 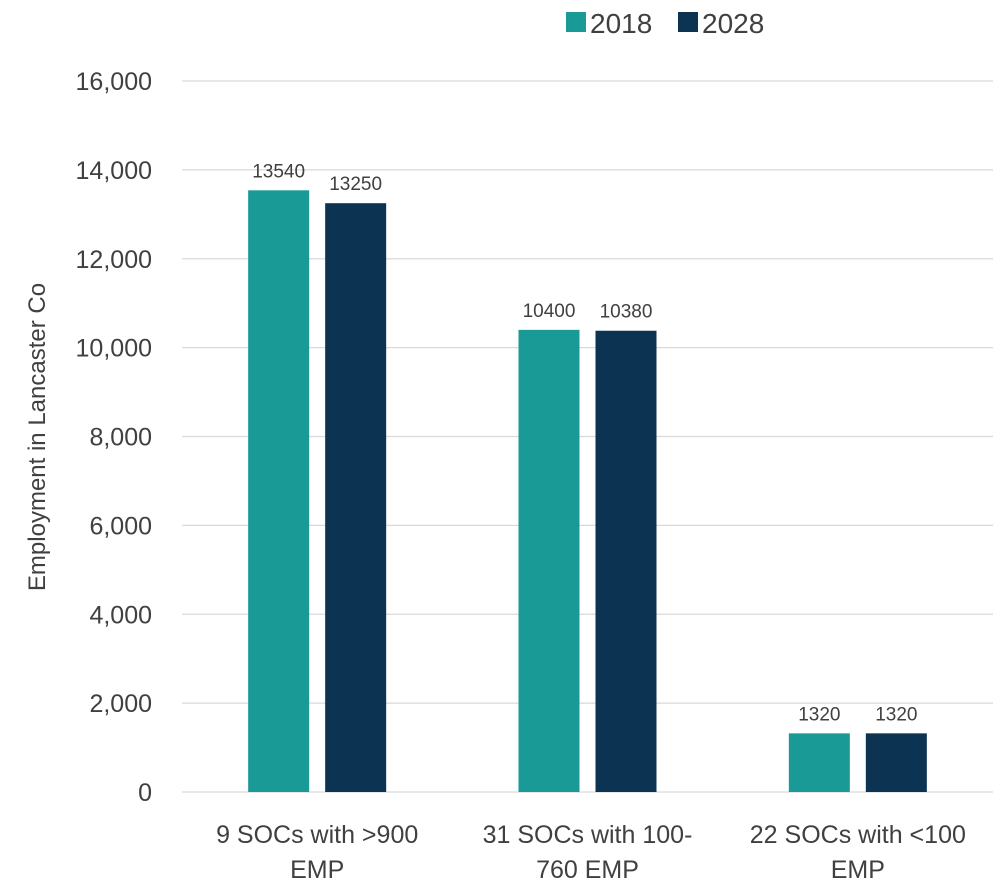 I want to click on y-tick-label: 6,000, so click(x=120, y=526).